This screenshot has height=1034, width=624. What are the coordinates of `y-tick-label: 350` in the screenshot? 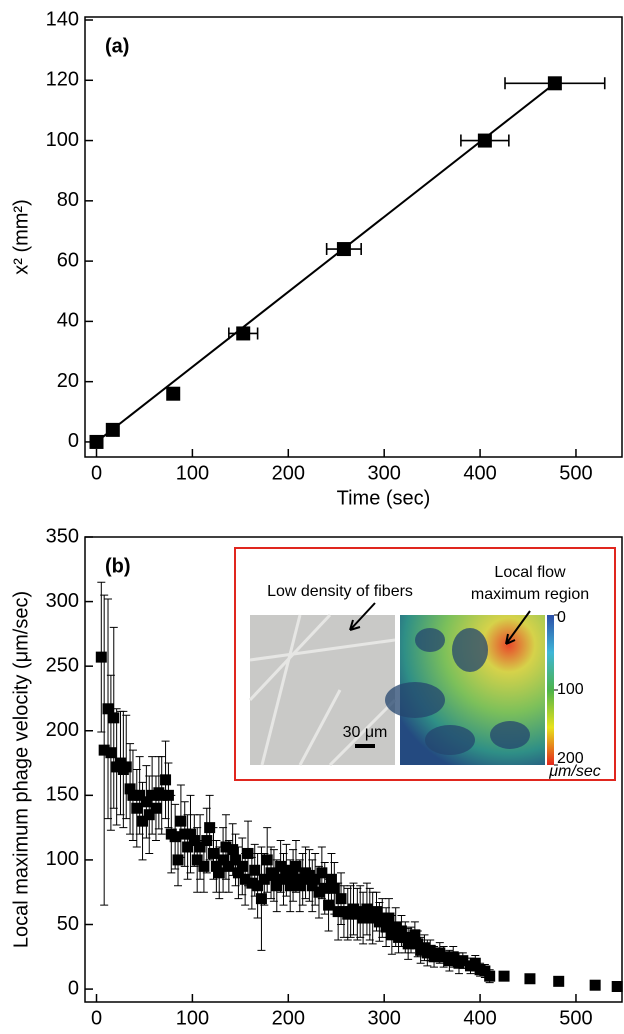 It's located at (62, 536).